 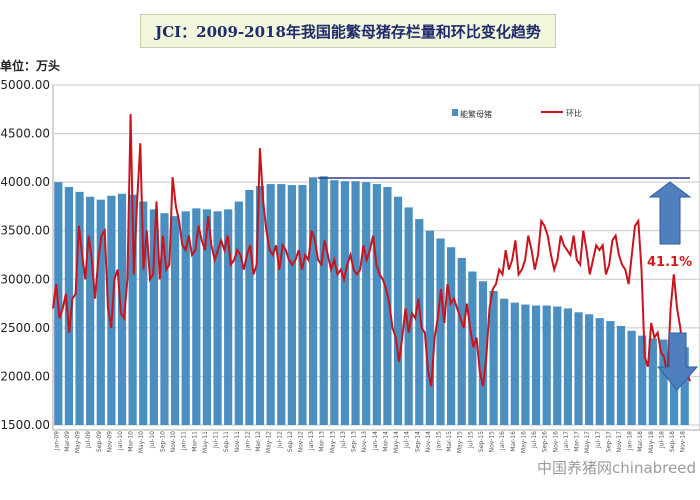 What do you see at coordinates (439, 441) in the screenshot?
I see `x-tick-label: Jan-15` at bounding box center [439, 441].